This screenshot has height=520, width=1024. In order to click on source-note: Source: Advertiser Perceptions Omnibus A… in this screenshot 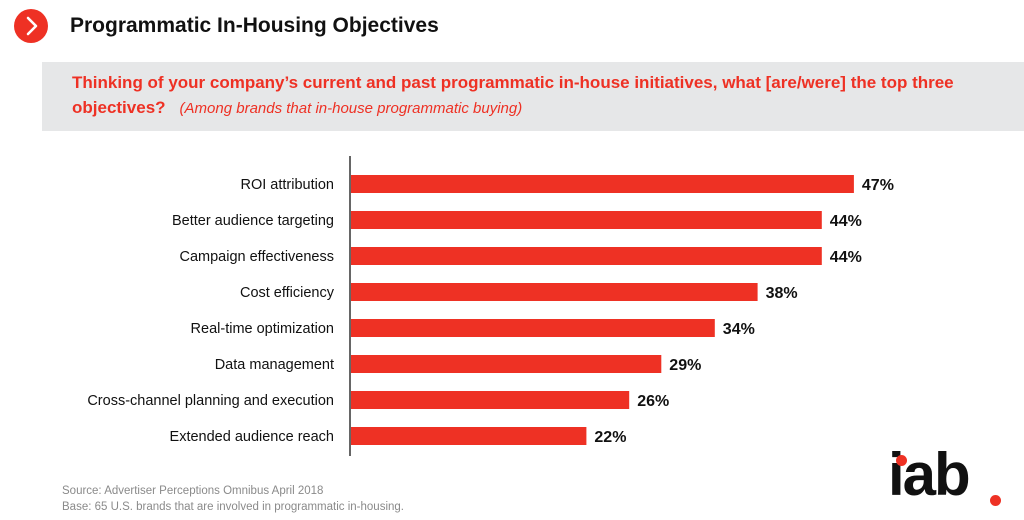, I will do `click(193, 491)`.